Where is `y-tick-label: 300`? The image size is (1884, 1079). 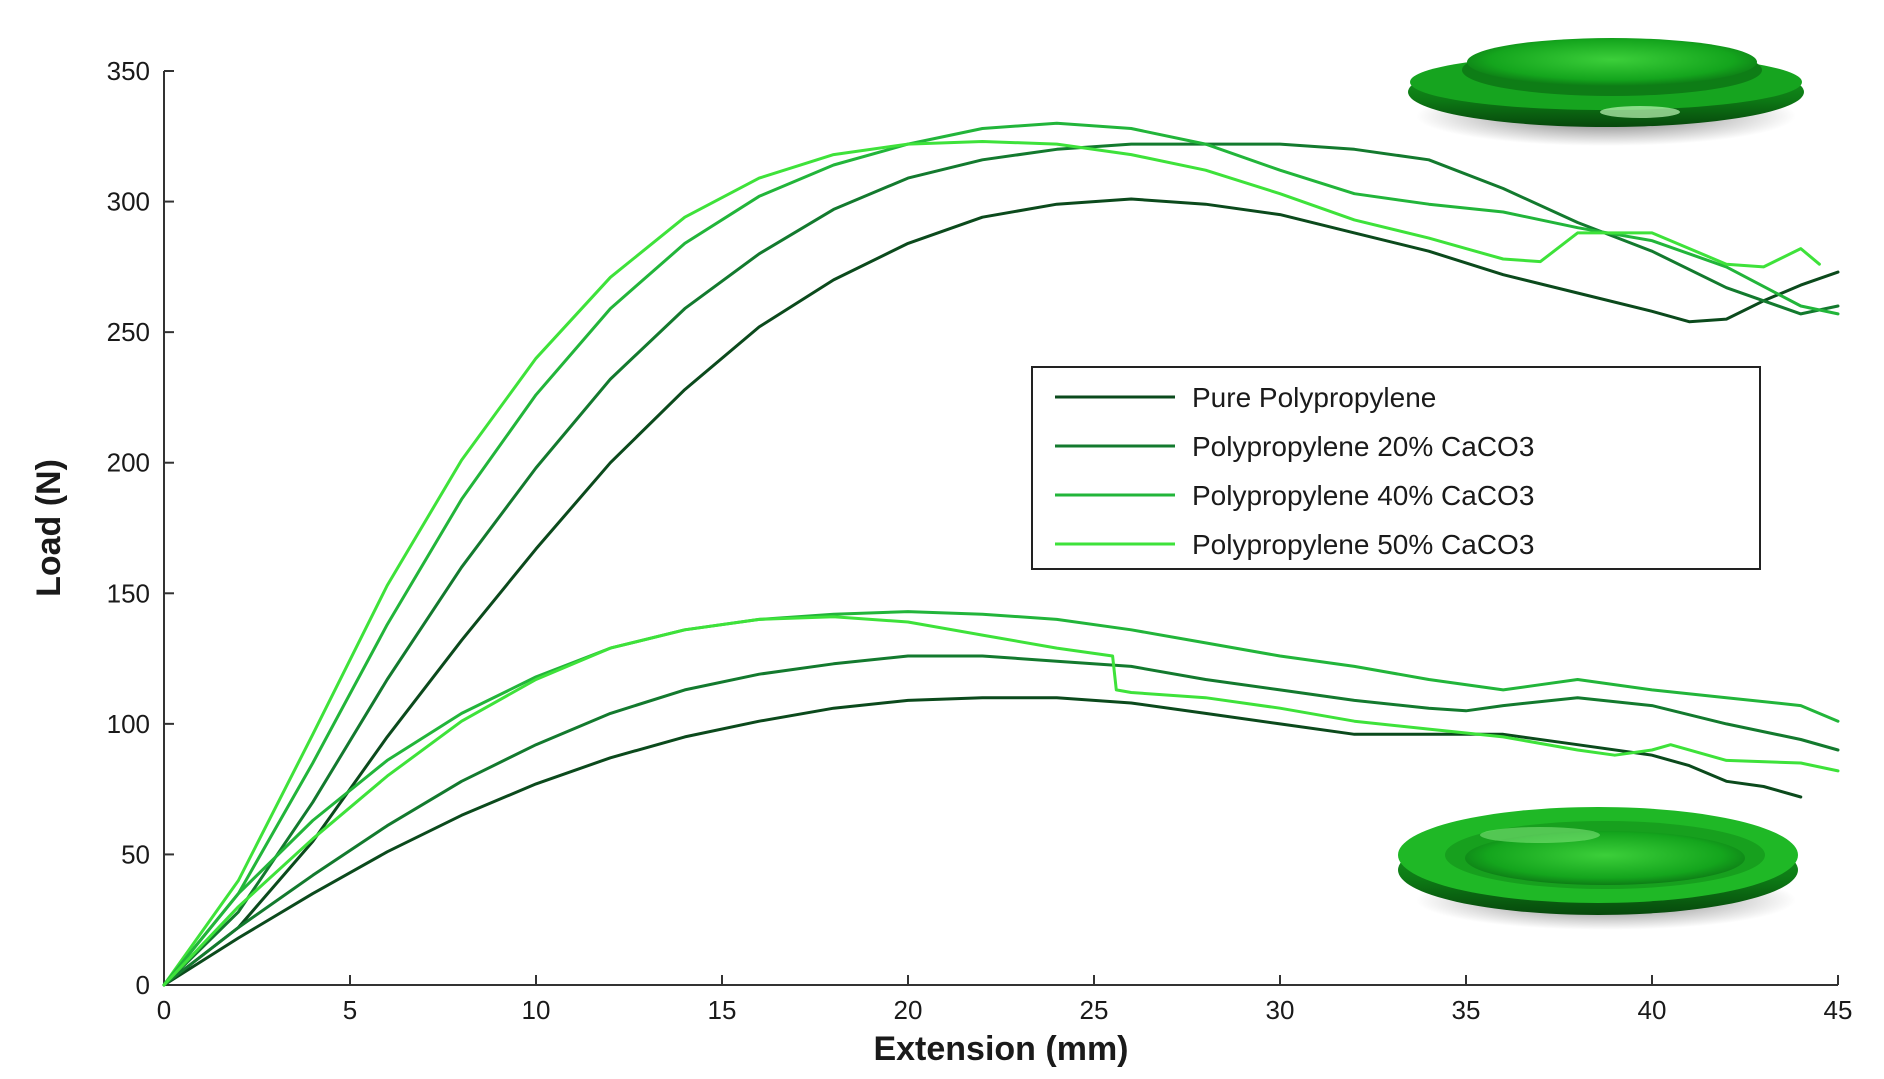
y-tick-label: 300 is located at coordinates (128, 202).